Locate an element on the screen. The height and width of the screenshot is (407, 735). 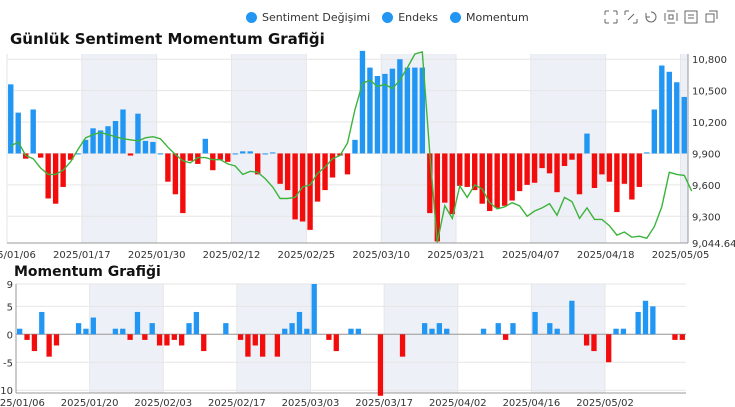
zoom-reset-icon is located at coordinates (631, 17).